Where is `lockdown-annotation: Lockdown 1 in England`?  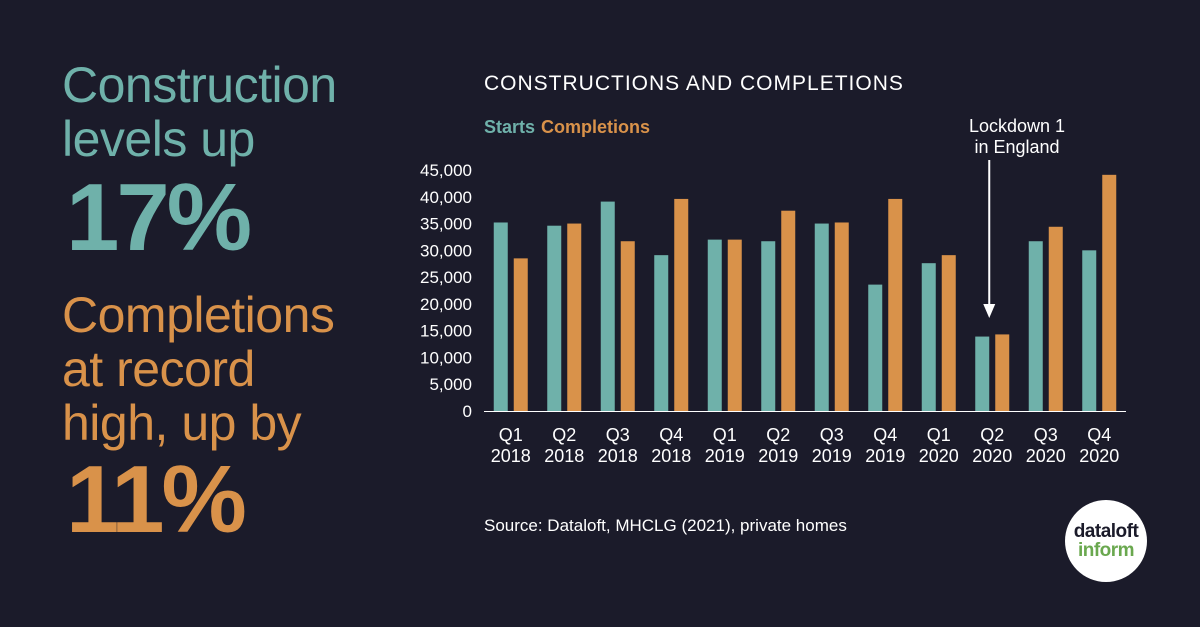 lockdown-annotation: Lockdown 1 in England is located at coordinates (1017, 136).